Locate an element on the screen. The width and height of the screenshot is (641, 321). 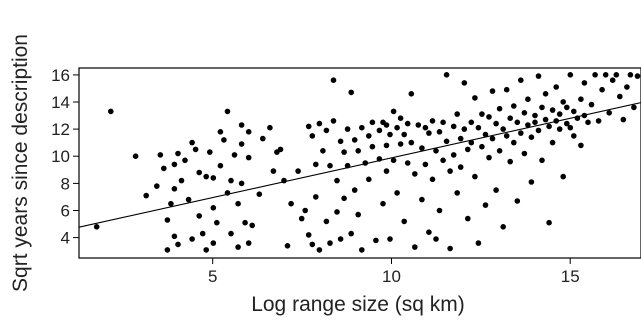
y-tick-6: 6 is located at coordinates (70, 211).